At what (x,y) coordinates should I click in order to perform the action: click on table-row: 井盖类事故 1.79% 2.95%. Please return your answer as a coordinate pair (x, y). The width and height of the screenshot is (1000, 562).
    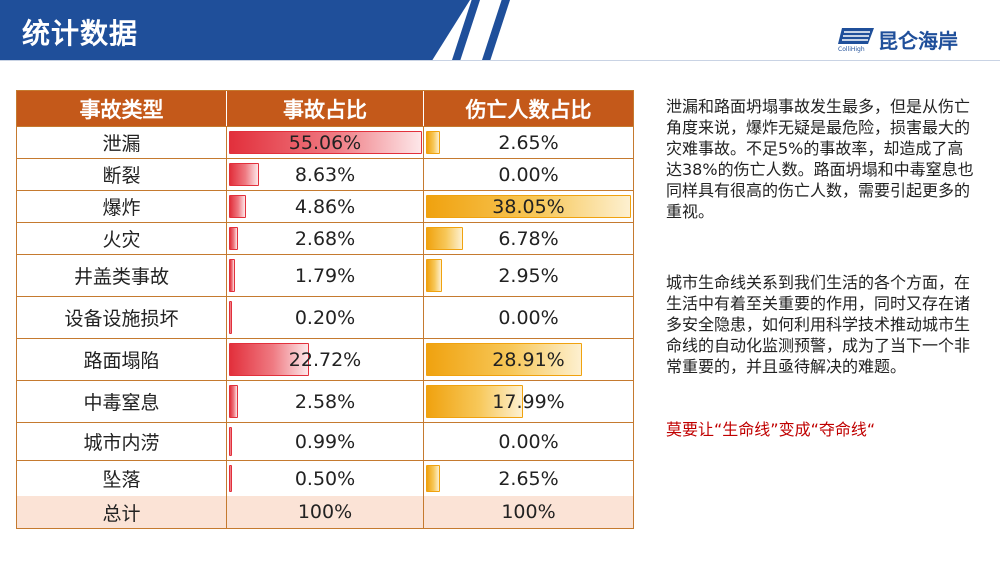
    Looking at the image, I should click on (325, 276).